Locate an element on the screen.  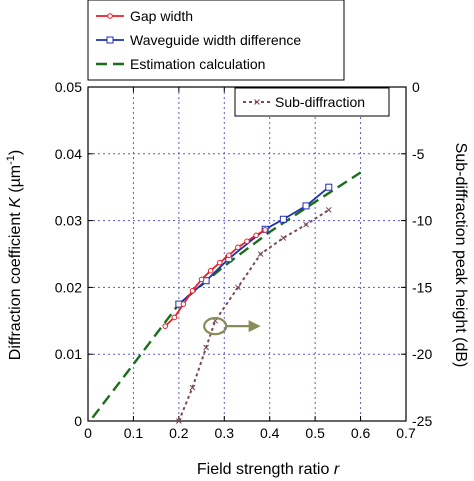
series-line is located at coordinates (253, 315).